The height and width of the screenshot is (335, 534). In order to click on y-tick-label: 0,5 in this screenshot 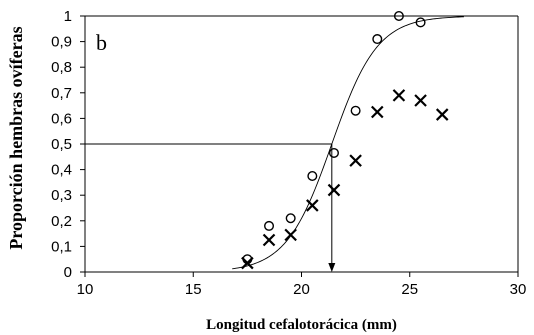, I will do `click(61, 144)`.